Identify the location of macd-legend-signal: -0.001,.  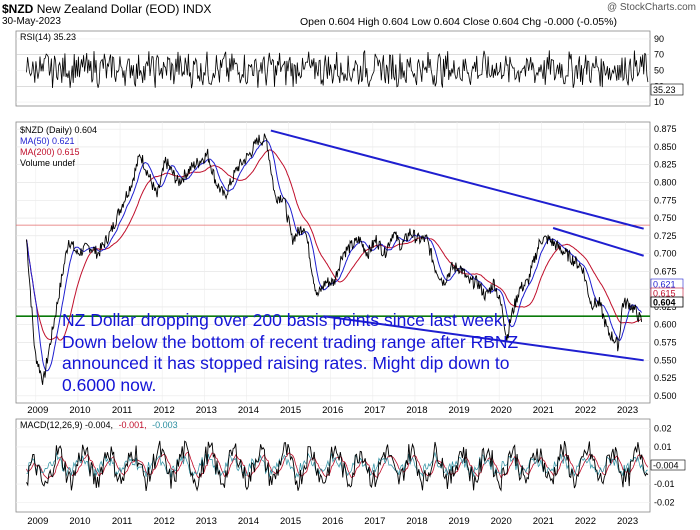
(133, 425).